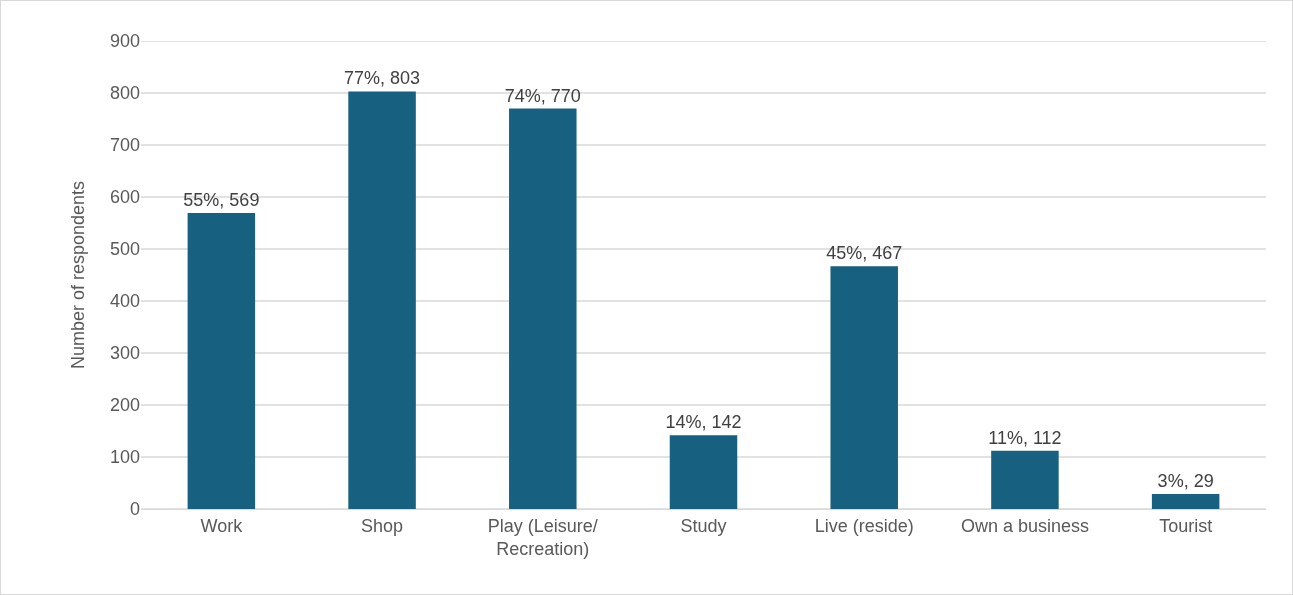 This screenshot has height=595, width=1293. Describe the element at coordinates (124, 197) in the screenshot. I see `y-tick-label: 600` at that location.